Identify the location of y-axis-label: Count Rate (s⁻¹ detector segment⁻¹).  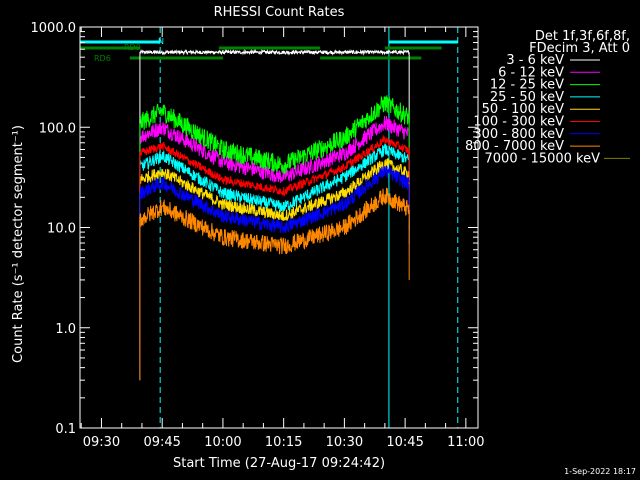
(18, 244).